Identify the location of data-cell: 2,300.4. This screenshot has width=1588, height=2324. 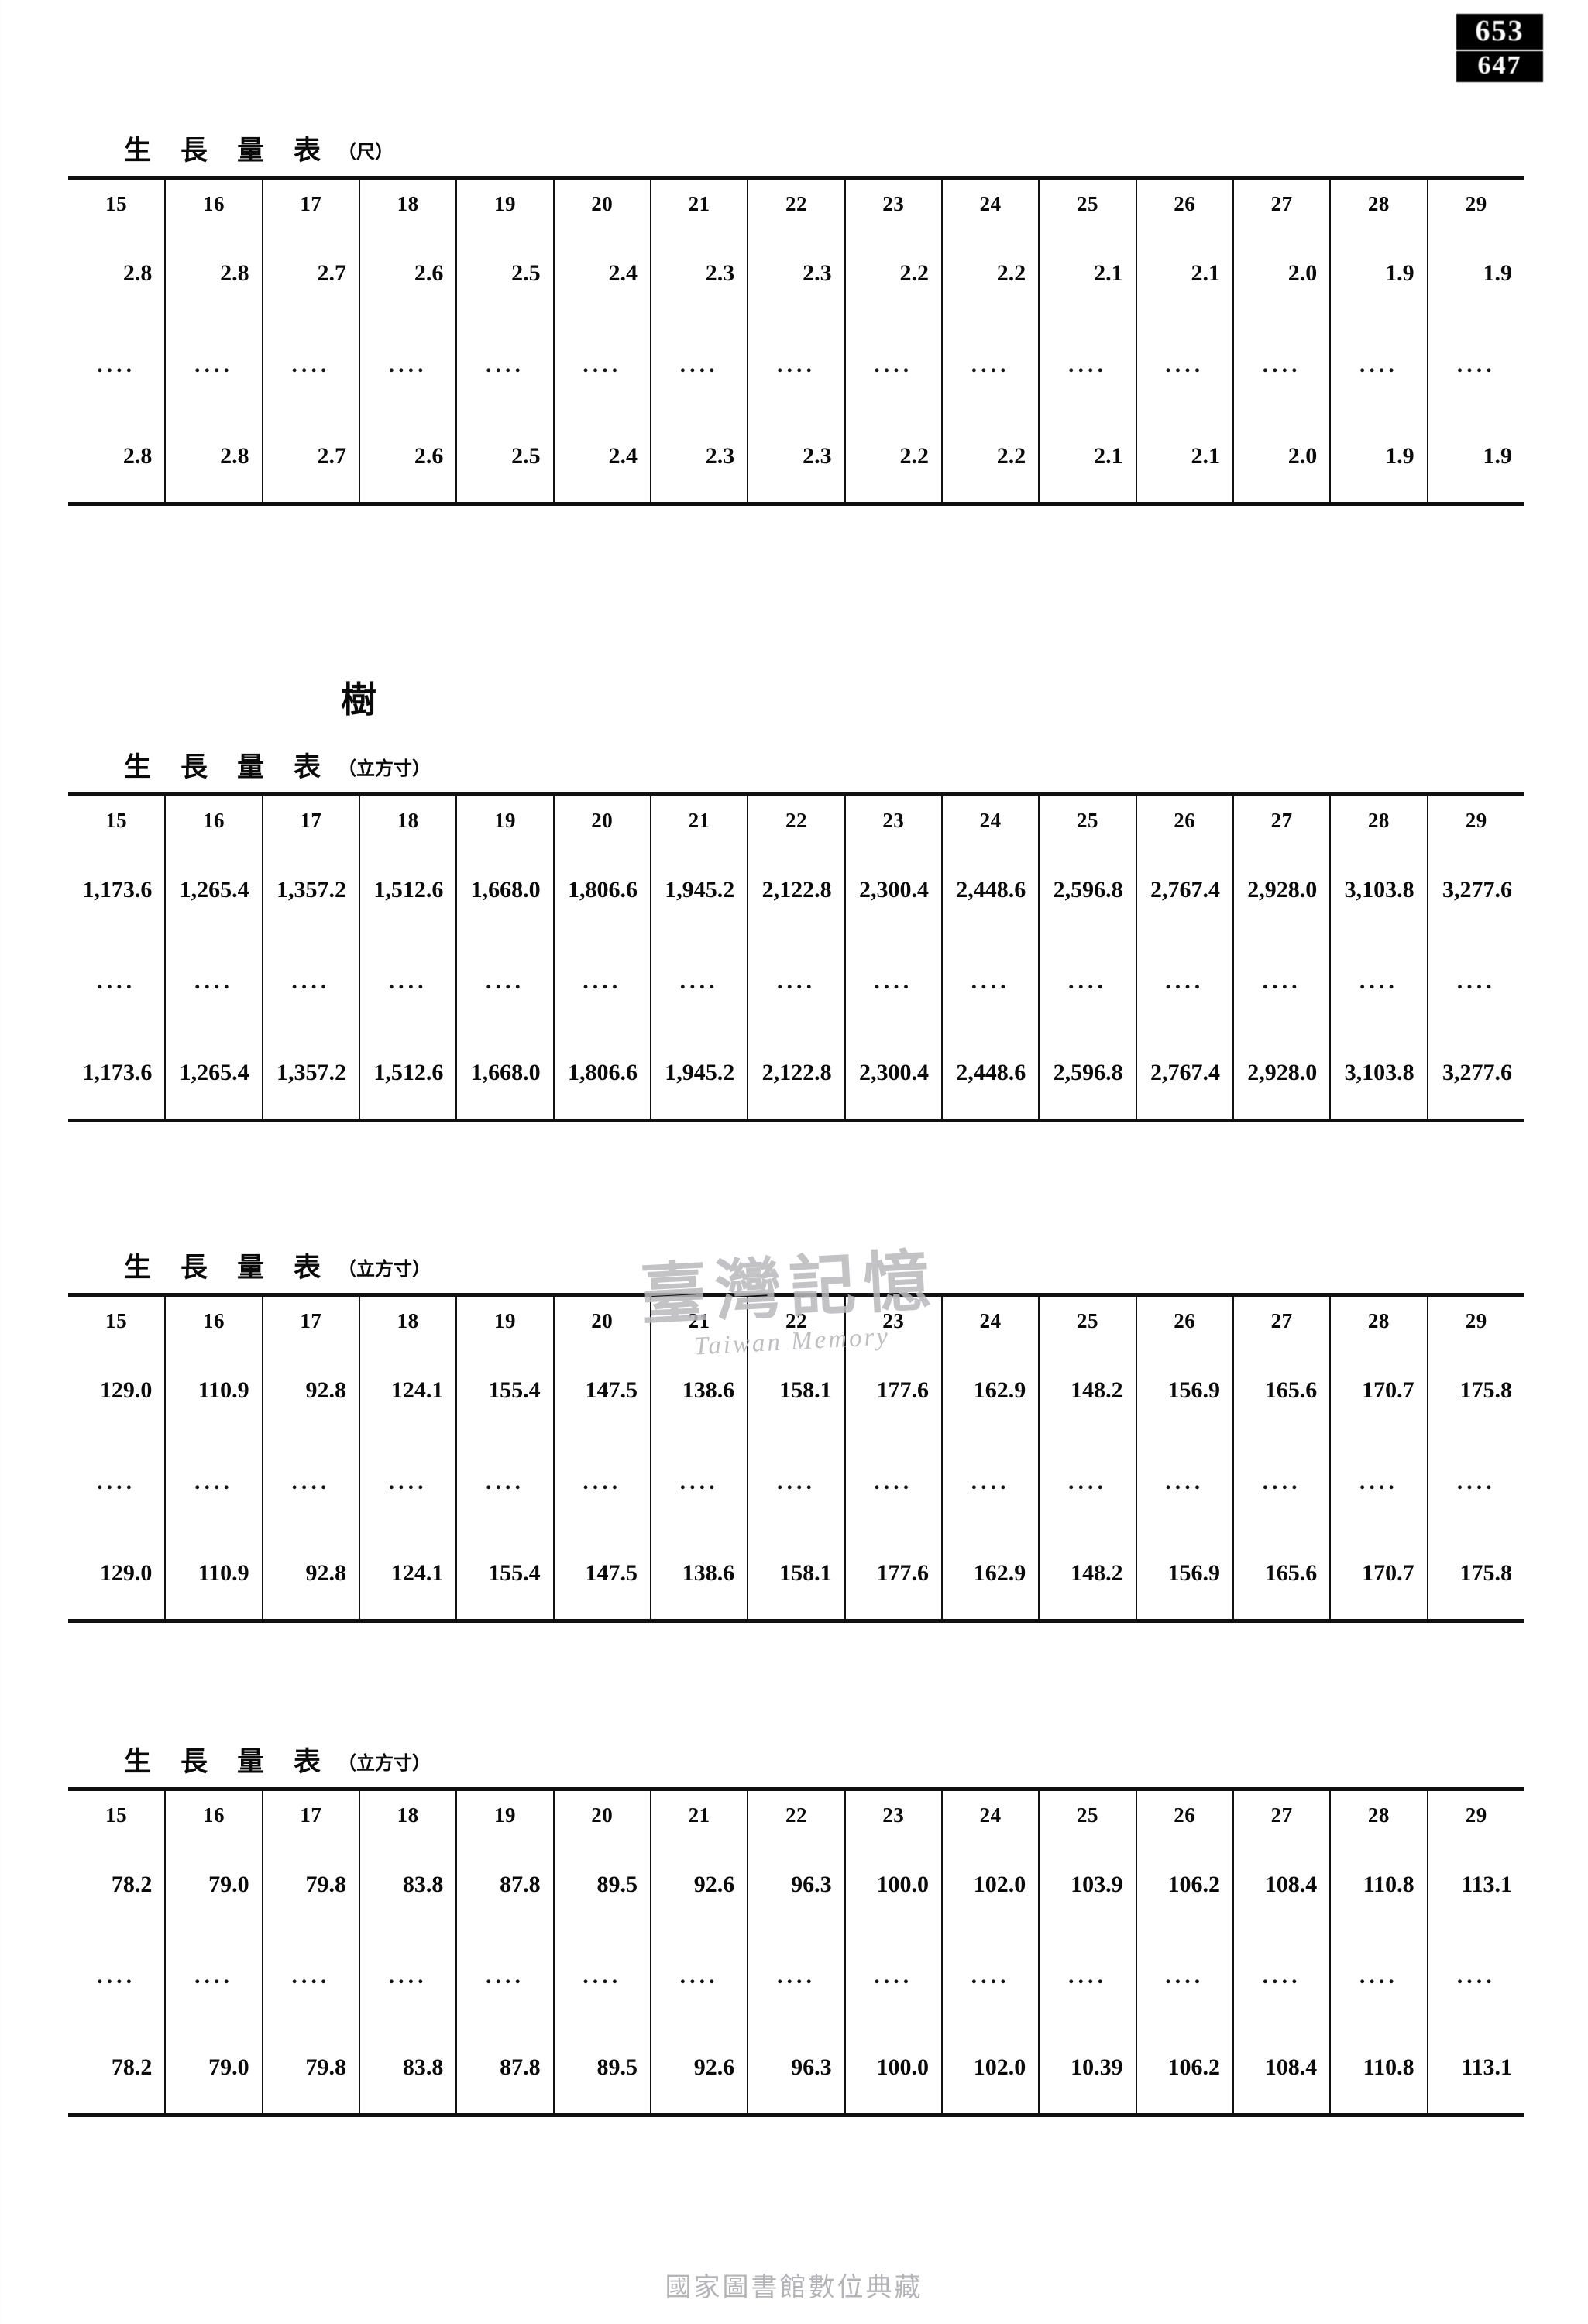
(893, 1073).